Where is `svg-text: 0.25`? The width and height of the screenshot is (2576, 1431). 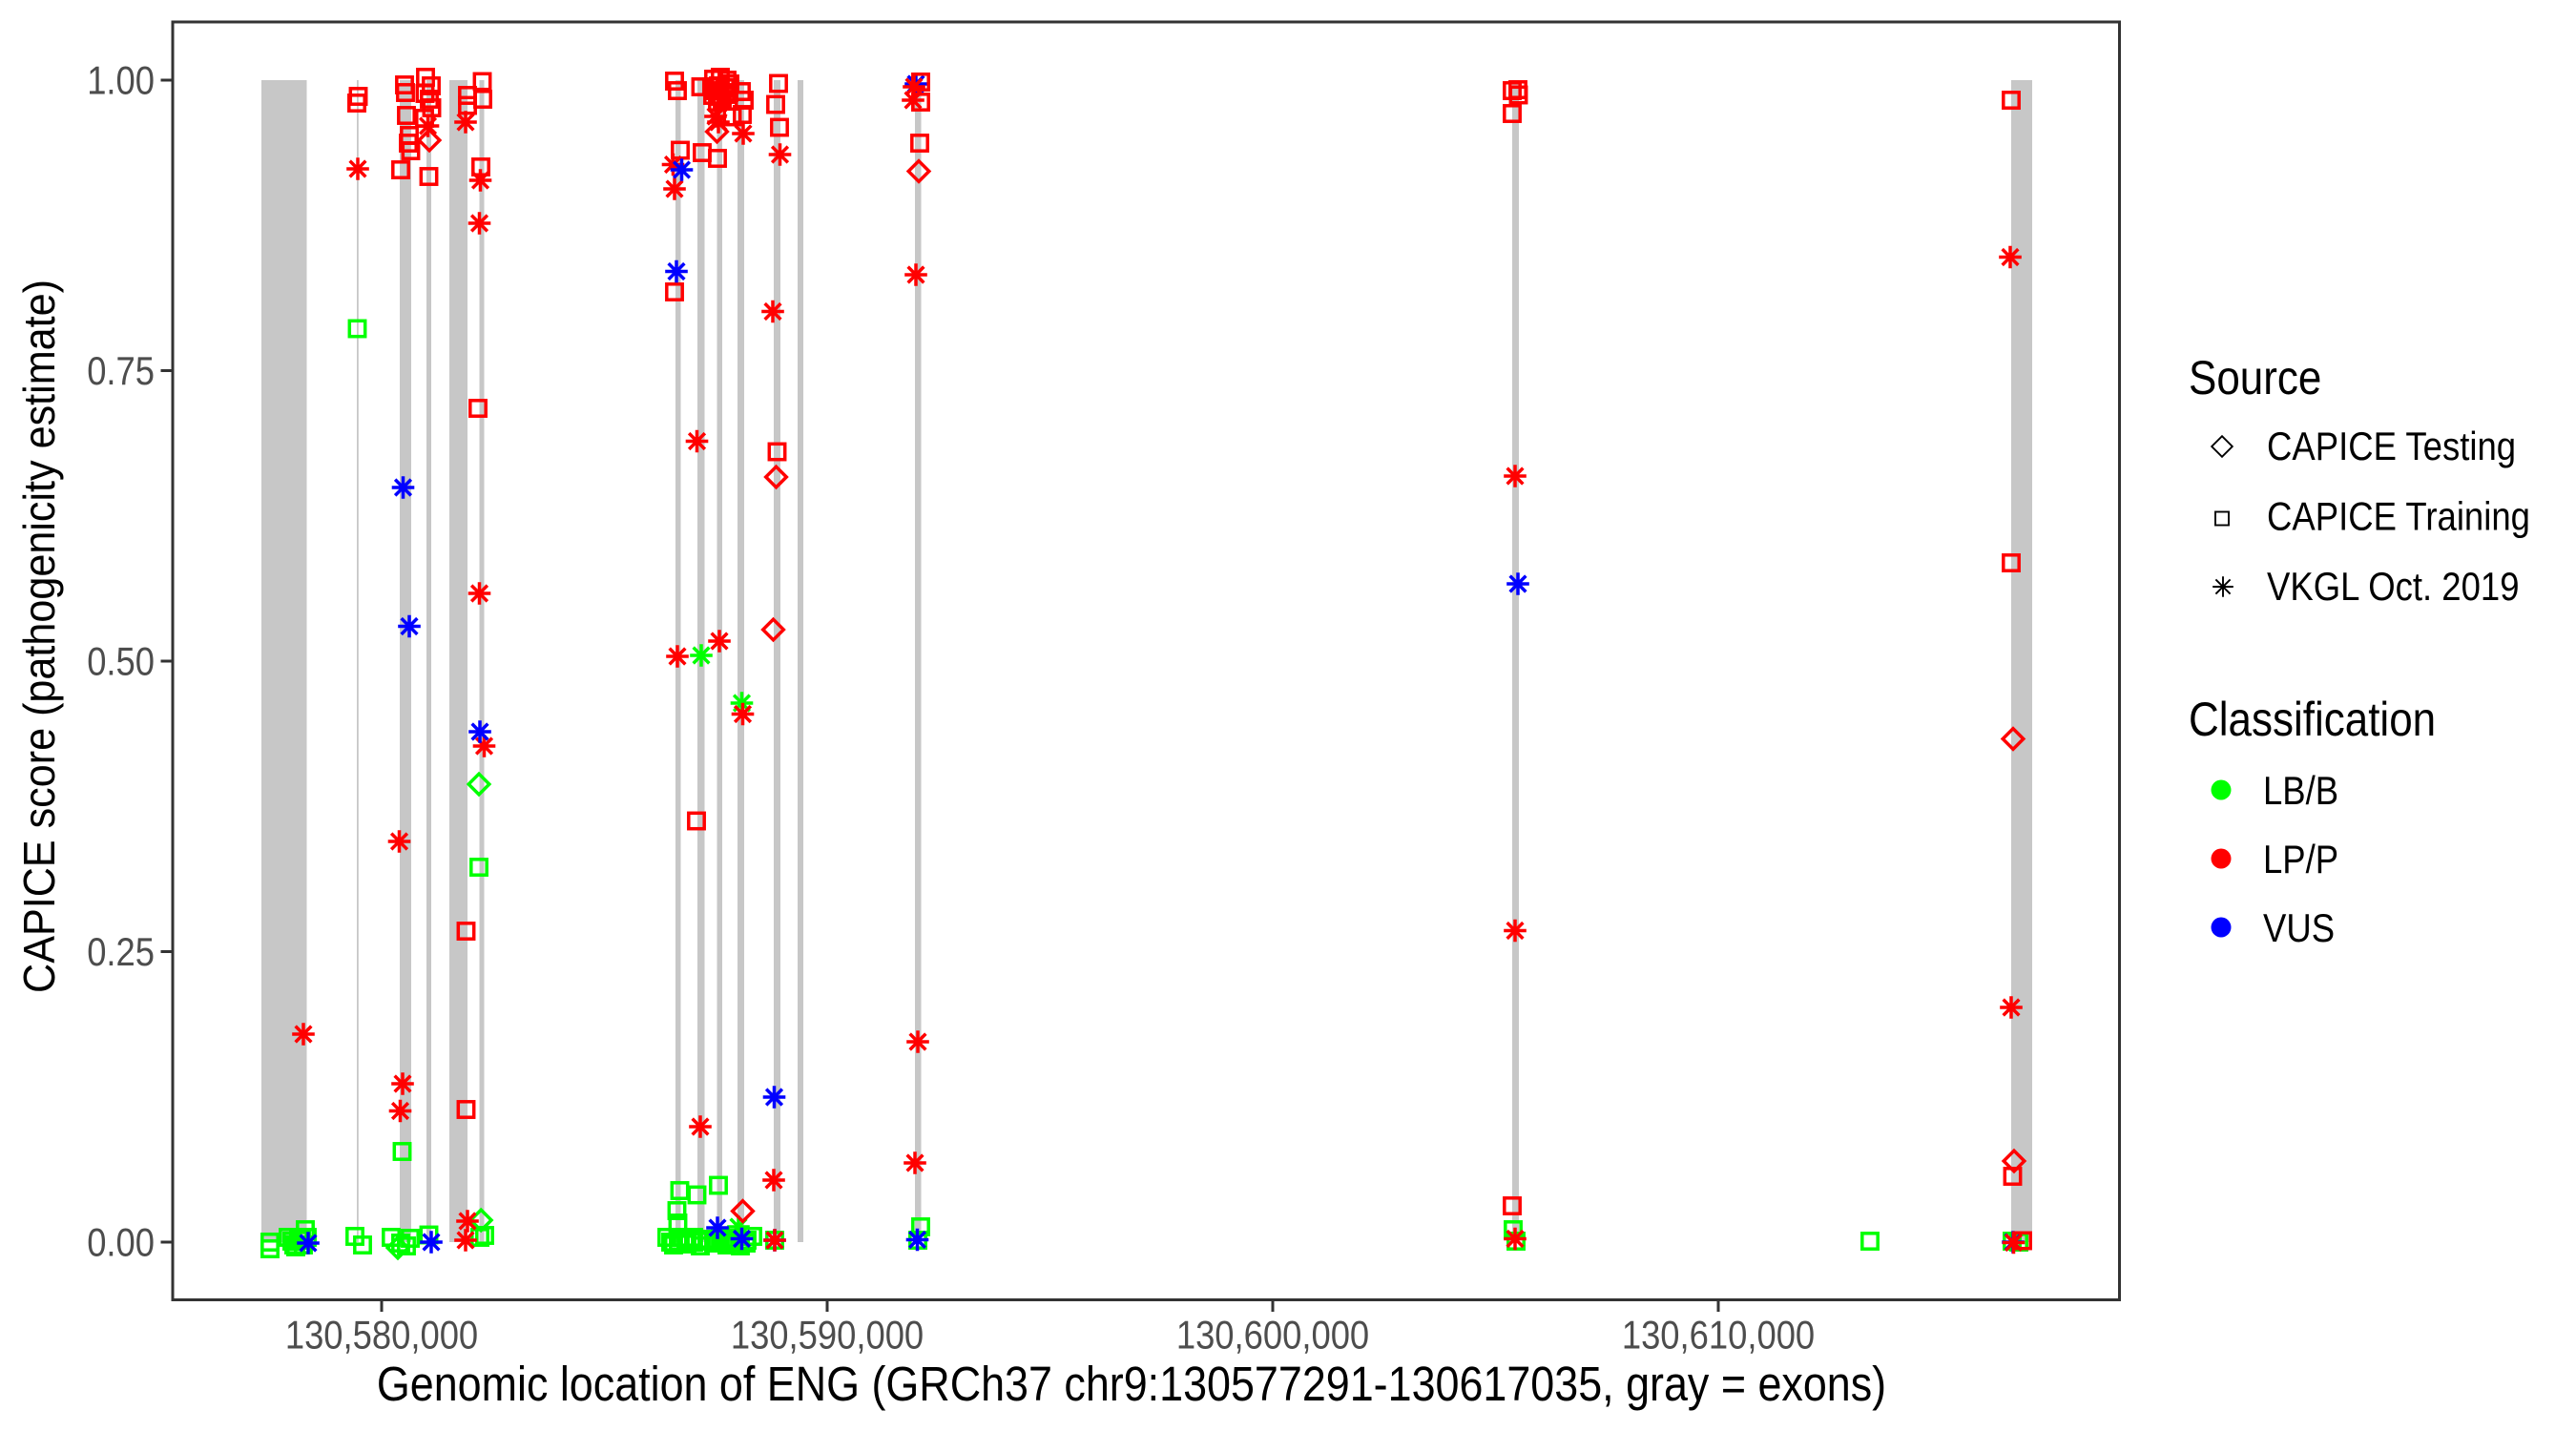
svg-text: 0.25 is located at coordinates (121, 953).